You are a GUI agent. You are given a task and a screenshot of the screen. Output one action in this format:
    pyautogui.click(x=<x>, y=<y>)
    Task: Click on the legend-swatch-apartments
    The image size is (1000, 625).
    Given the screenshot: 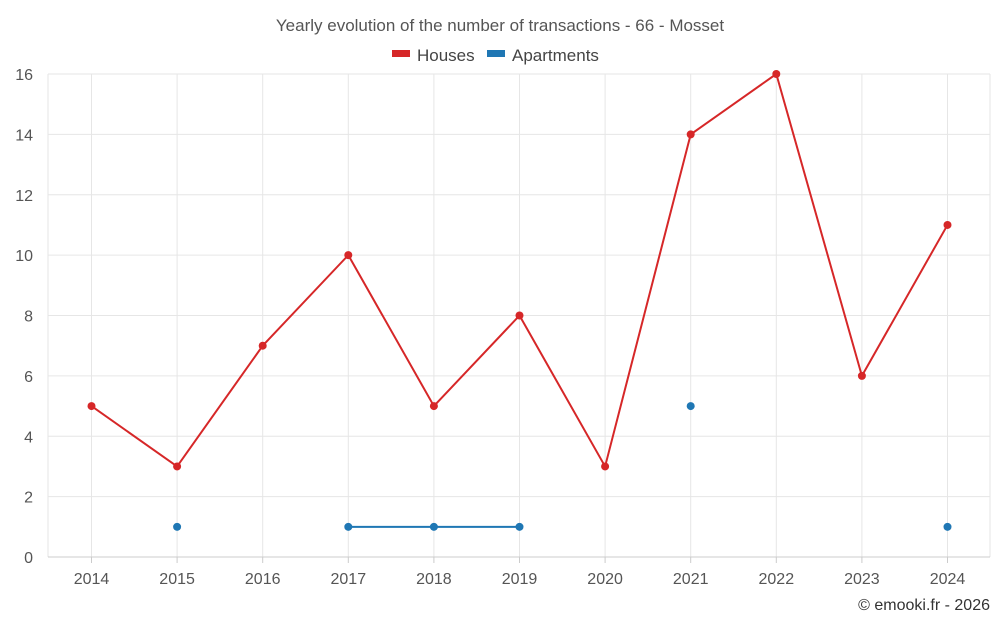 What is the action you would take?
    pyautogui.click(x=496, y=53)
    